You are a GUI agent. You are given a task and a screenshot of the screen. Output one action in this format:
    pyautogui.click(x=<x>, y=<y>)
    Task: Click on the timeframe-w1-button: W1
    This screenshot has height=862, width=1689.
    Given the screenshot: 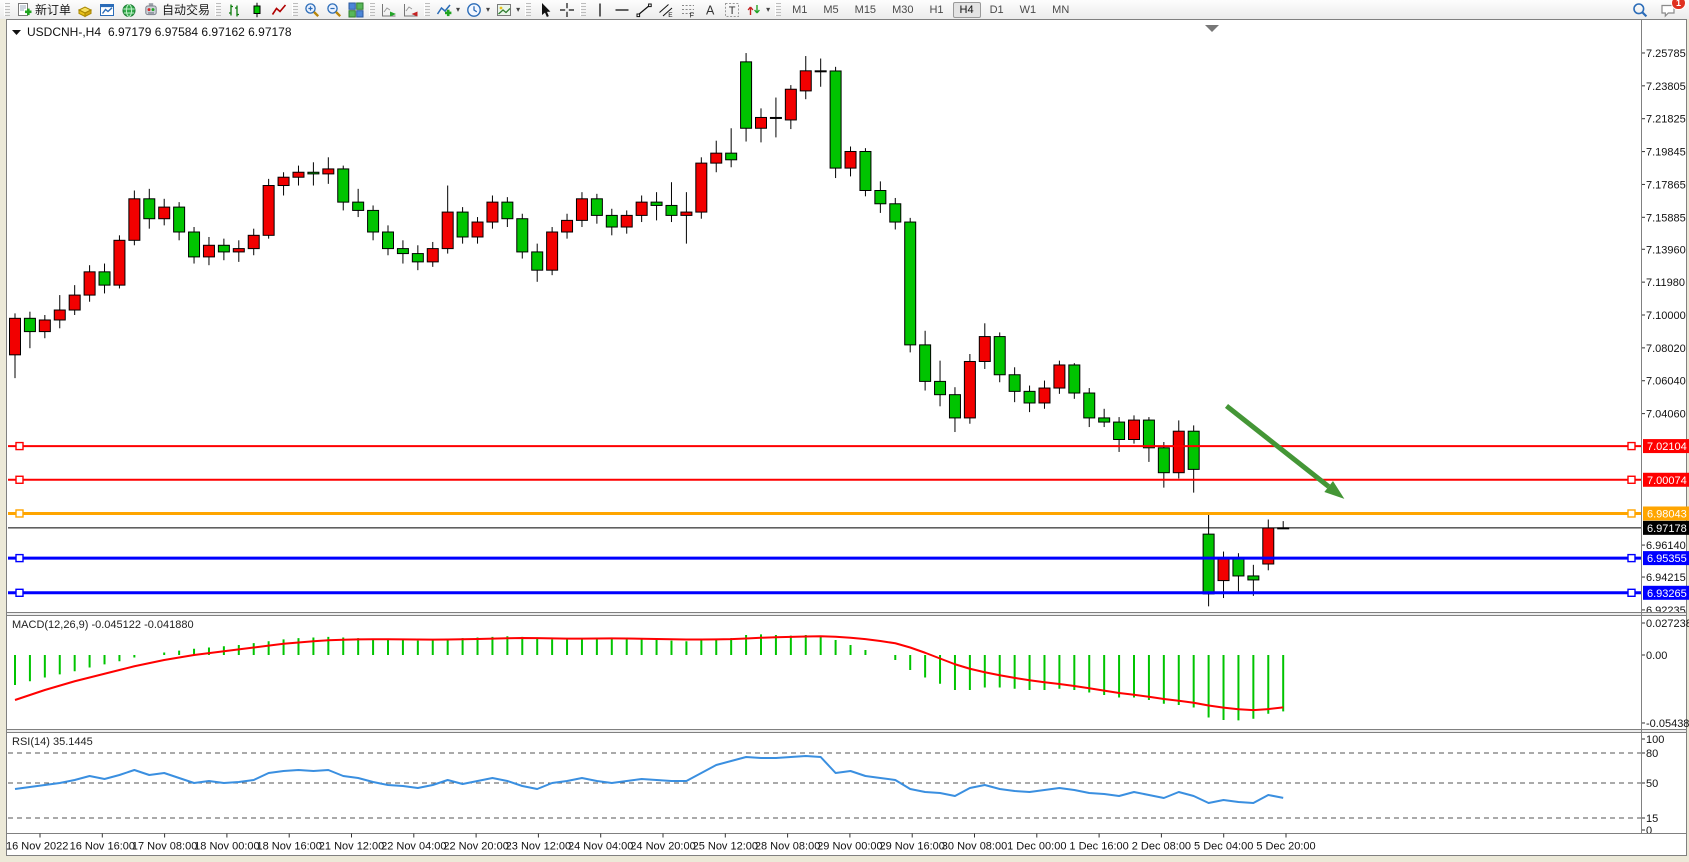 What is the action you would take?
    pyautogui.click(x=1028, y=9)
    